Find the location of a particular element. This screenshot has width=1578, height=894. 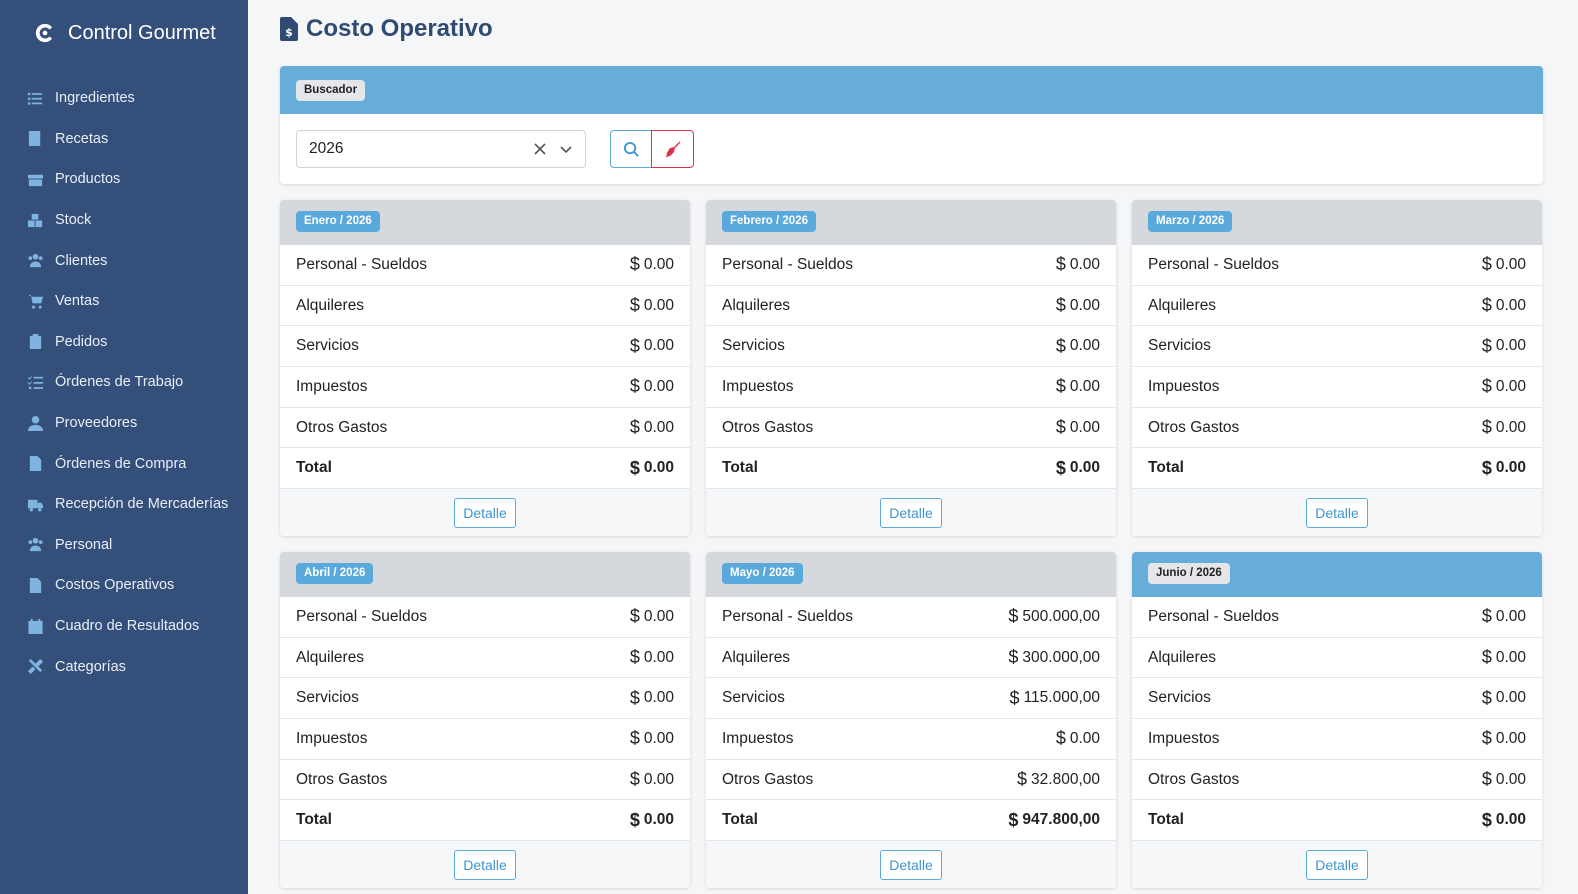

cost-row: Otros Gastos $0.00 is located at coordinates (1337, 780).